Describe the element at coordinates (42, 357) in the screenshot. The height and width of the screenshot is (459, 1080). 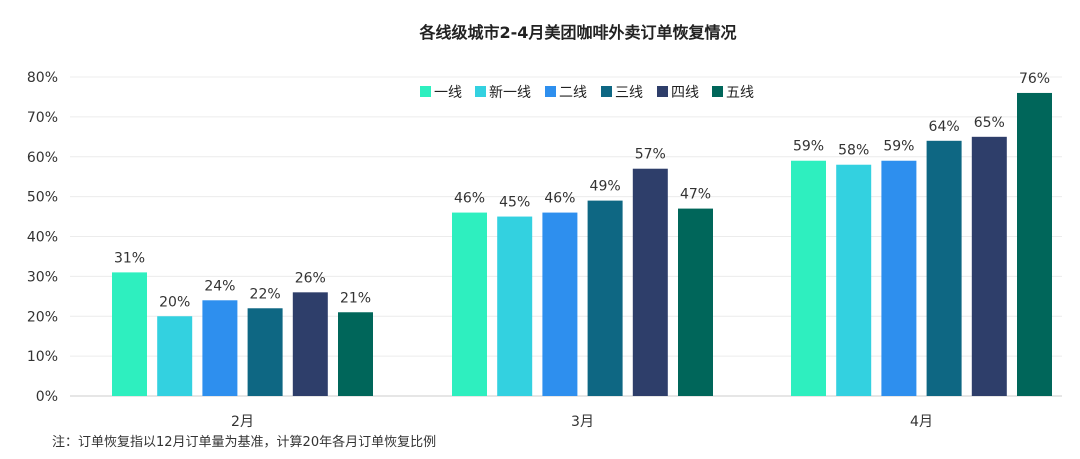
I see `y-tick-label: 10%` at that location.